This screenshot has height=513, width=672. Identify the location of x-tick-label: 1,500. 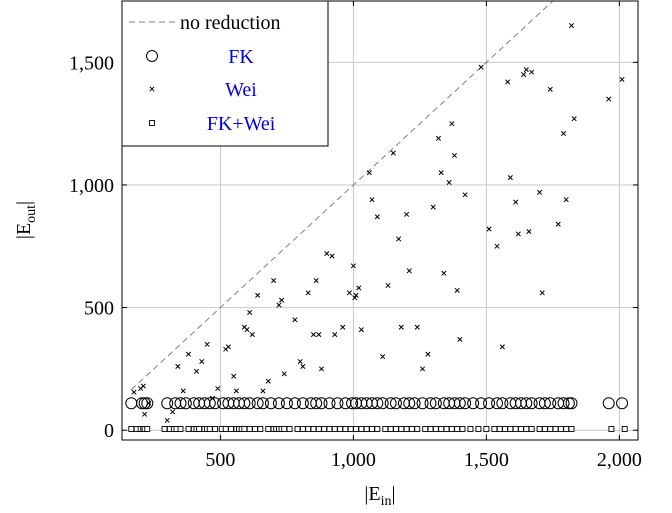
(486, 460).